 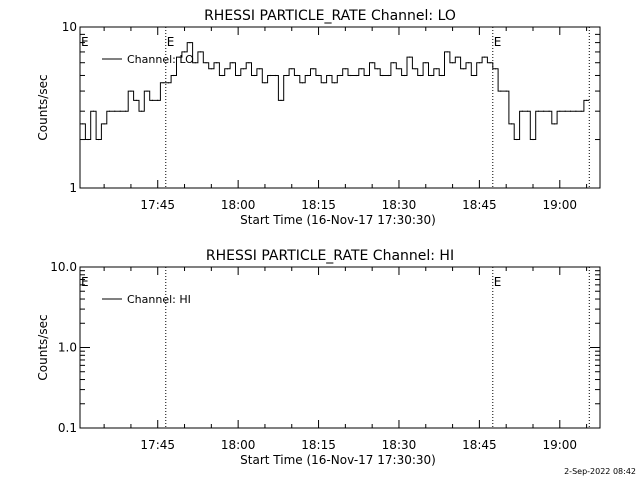 What do you see at coordinates (330, 256) in the screenshot?
I see `chart-title: RHESSI PARTICLE_RATE Channel: HI` at bounding box center [330, 256].